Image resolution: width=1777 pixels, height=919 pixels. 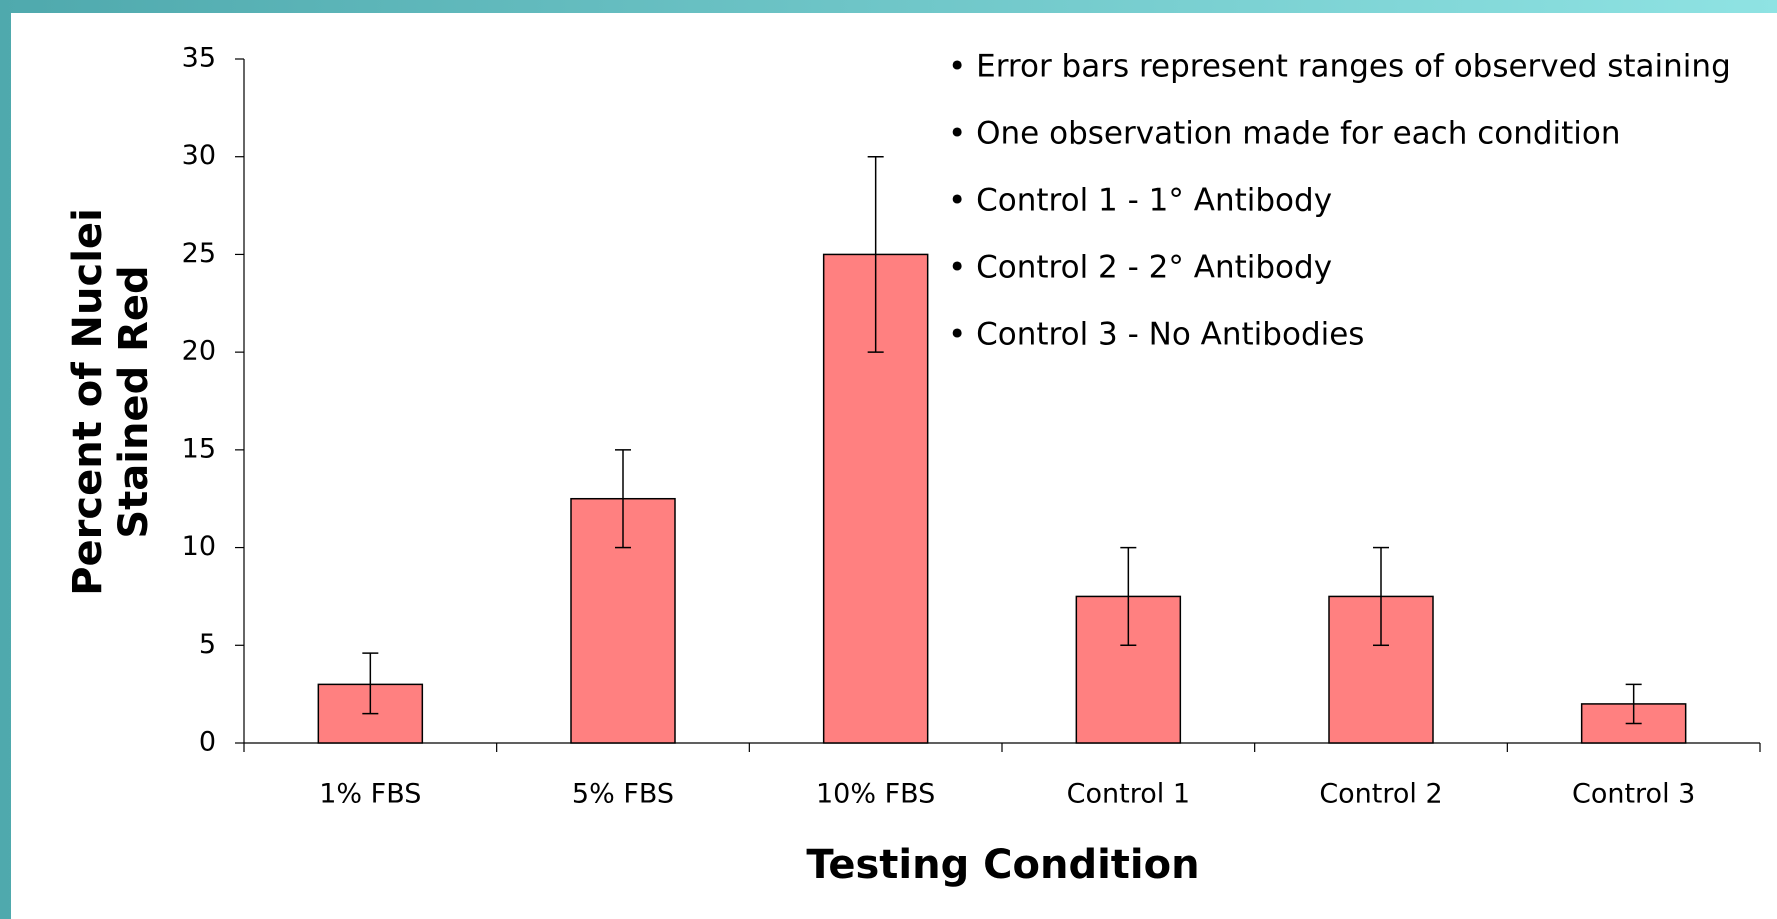 What do you see at coordinates (199, 351) in the screenshot?
I see `y-tick-label: 20` at bounding box center [199, 351].